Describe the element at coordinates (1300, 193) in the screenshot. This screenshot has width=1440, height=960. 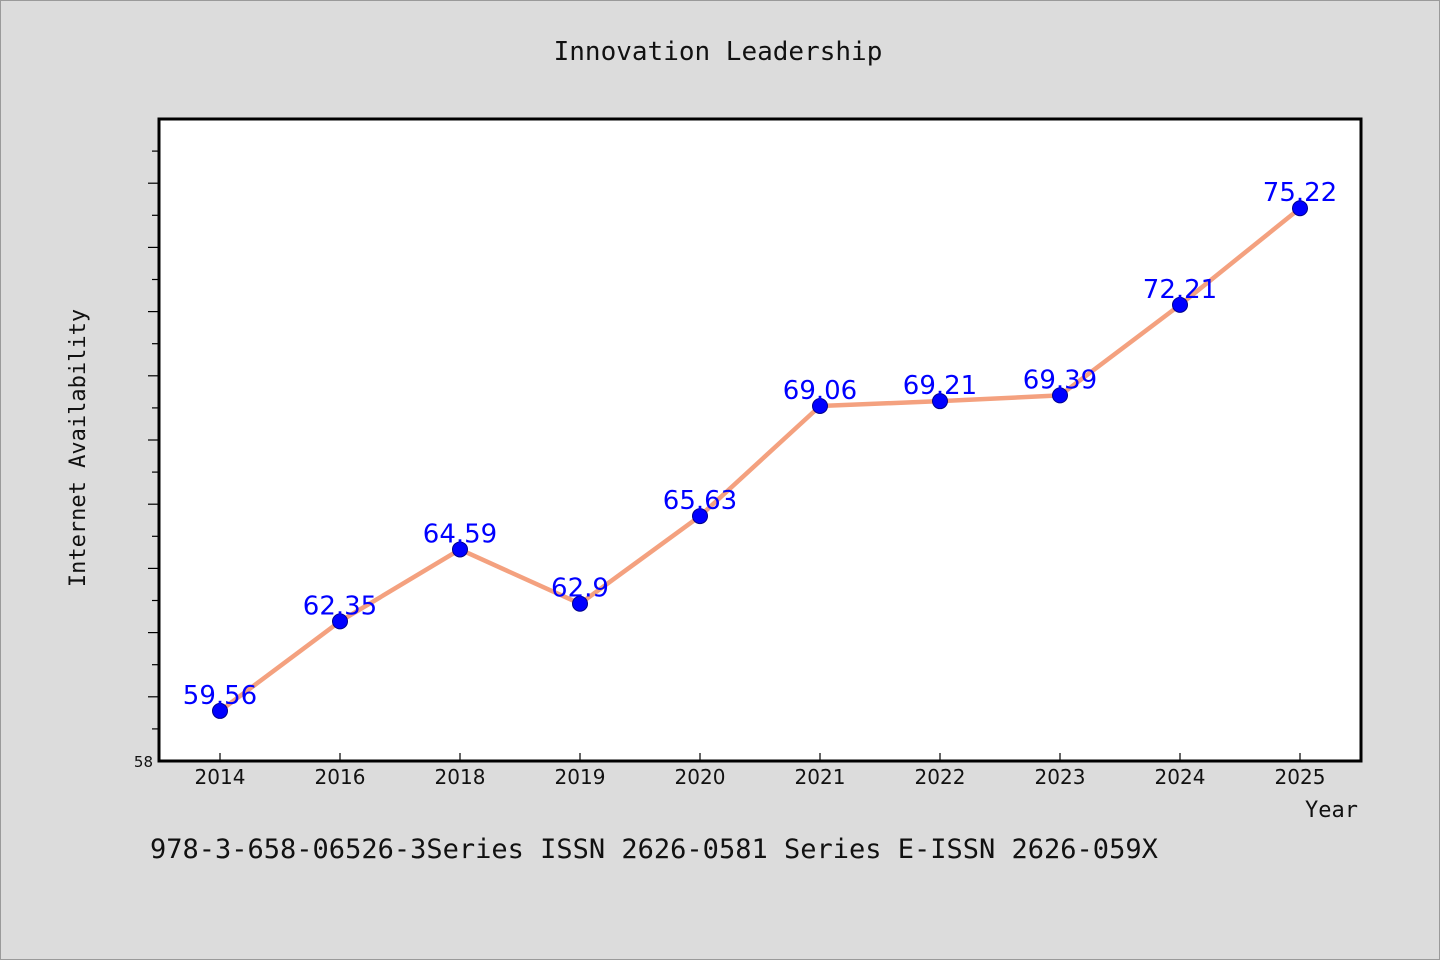
I see `data-label: 75.22` at that location.